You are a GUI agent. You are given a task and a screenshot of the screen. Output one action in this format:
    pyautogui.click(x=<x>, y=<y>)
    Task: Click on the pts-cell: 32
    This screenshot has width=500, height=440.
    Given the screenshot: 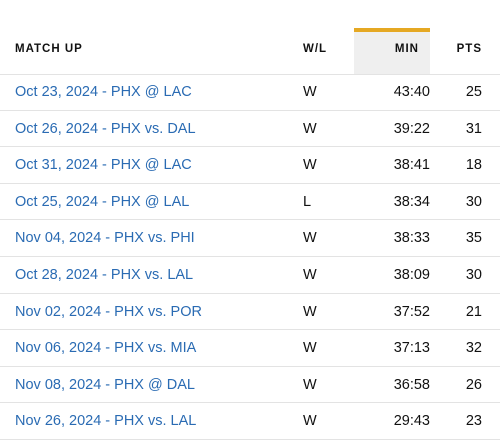 What is the action you would take?
    pyautogui.click(x=473, y=348)
    